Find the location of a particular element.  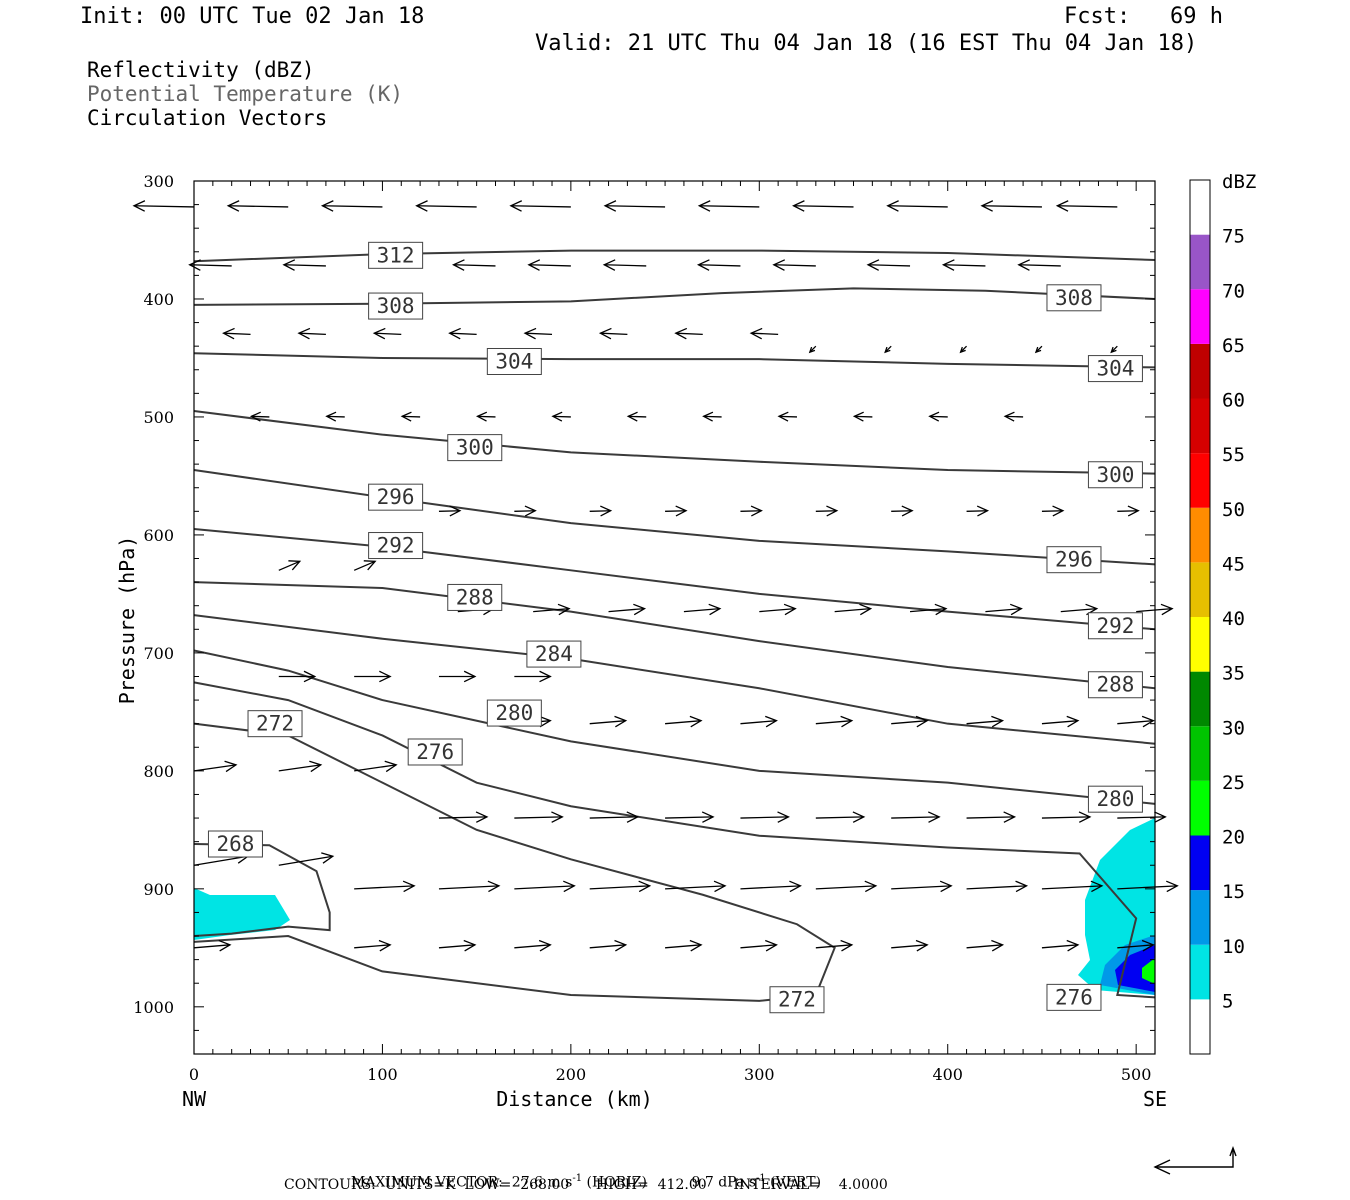

legend-potential-temperature: Potential Temperature (K) is located at coordinates (245, 94).